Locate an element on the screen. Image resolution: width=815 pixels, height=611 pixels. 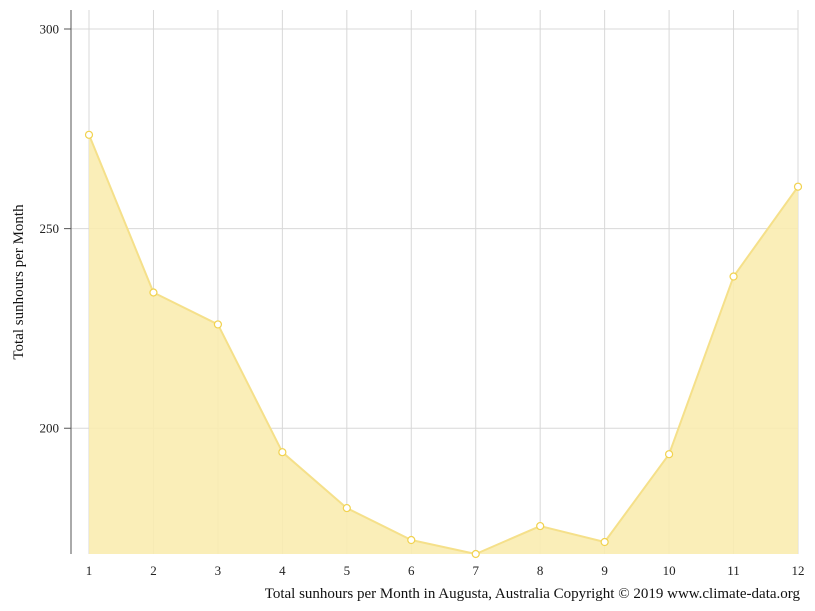
y-axis-ticks: 200 250 300 is located at coordinates (55, 229).